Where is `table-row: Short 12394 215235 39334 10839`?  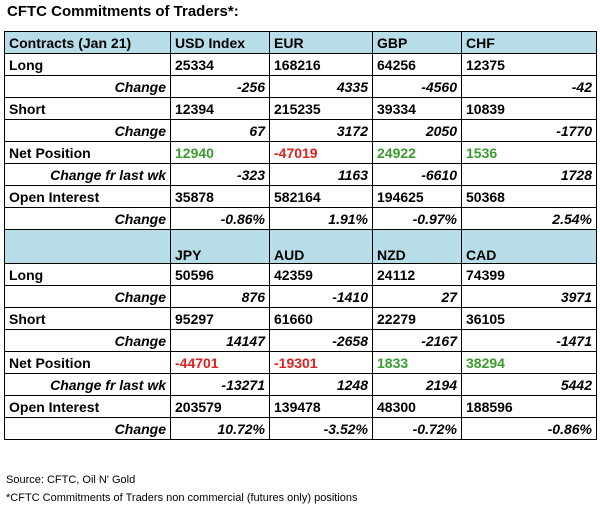 table-row: Short 12394 215235 39334 10839 is located at coordinates (300, 108).